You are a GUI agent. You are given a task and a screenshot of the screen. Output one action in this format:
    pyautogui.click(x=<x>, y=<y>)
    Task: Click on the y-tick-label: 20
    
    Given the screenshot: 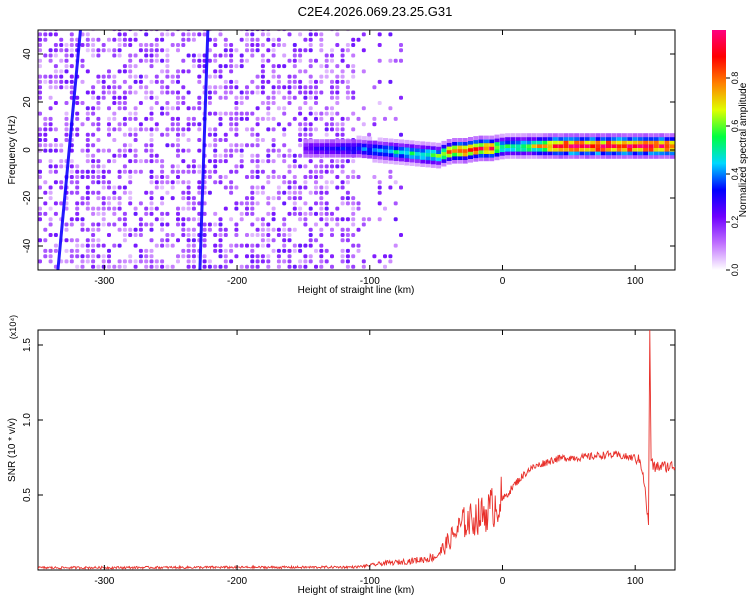 What is the action you would take?
    pyautogui.click(x=27, y=102)
    